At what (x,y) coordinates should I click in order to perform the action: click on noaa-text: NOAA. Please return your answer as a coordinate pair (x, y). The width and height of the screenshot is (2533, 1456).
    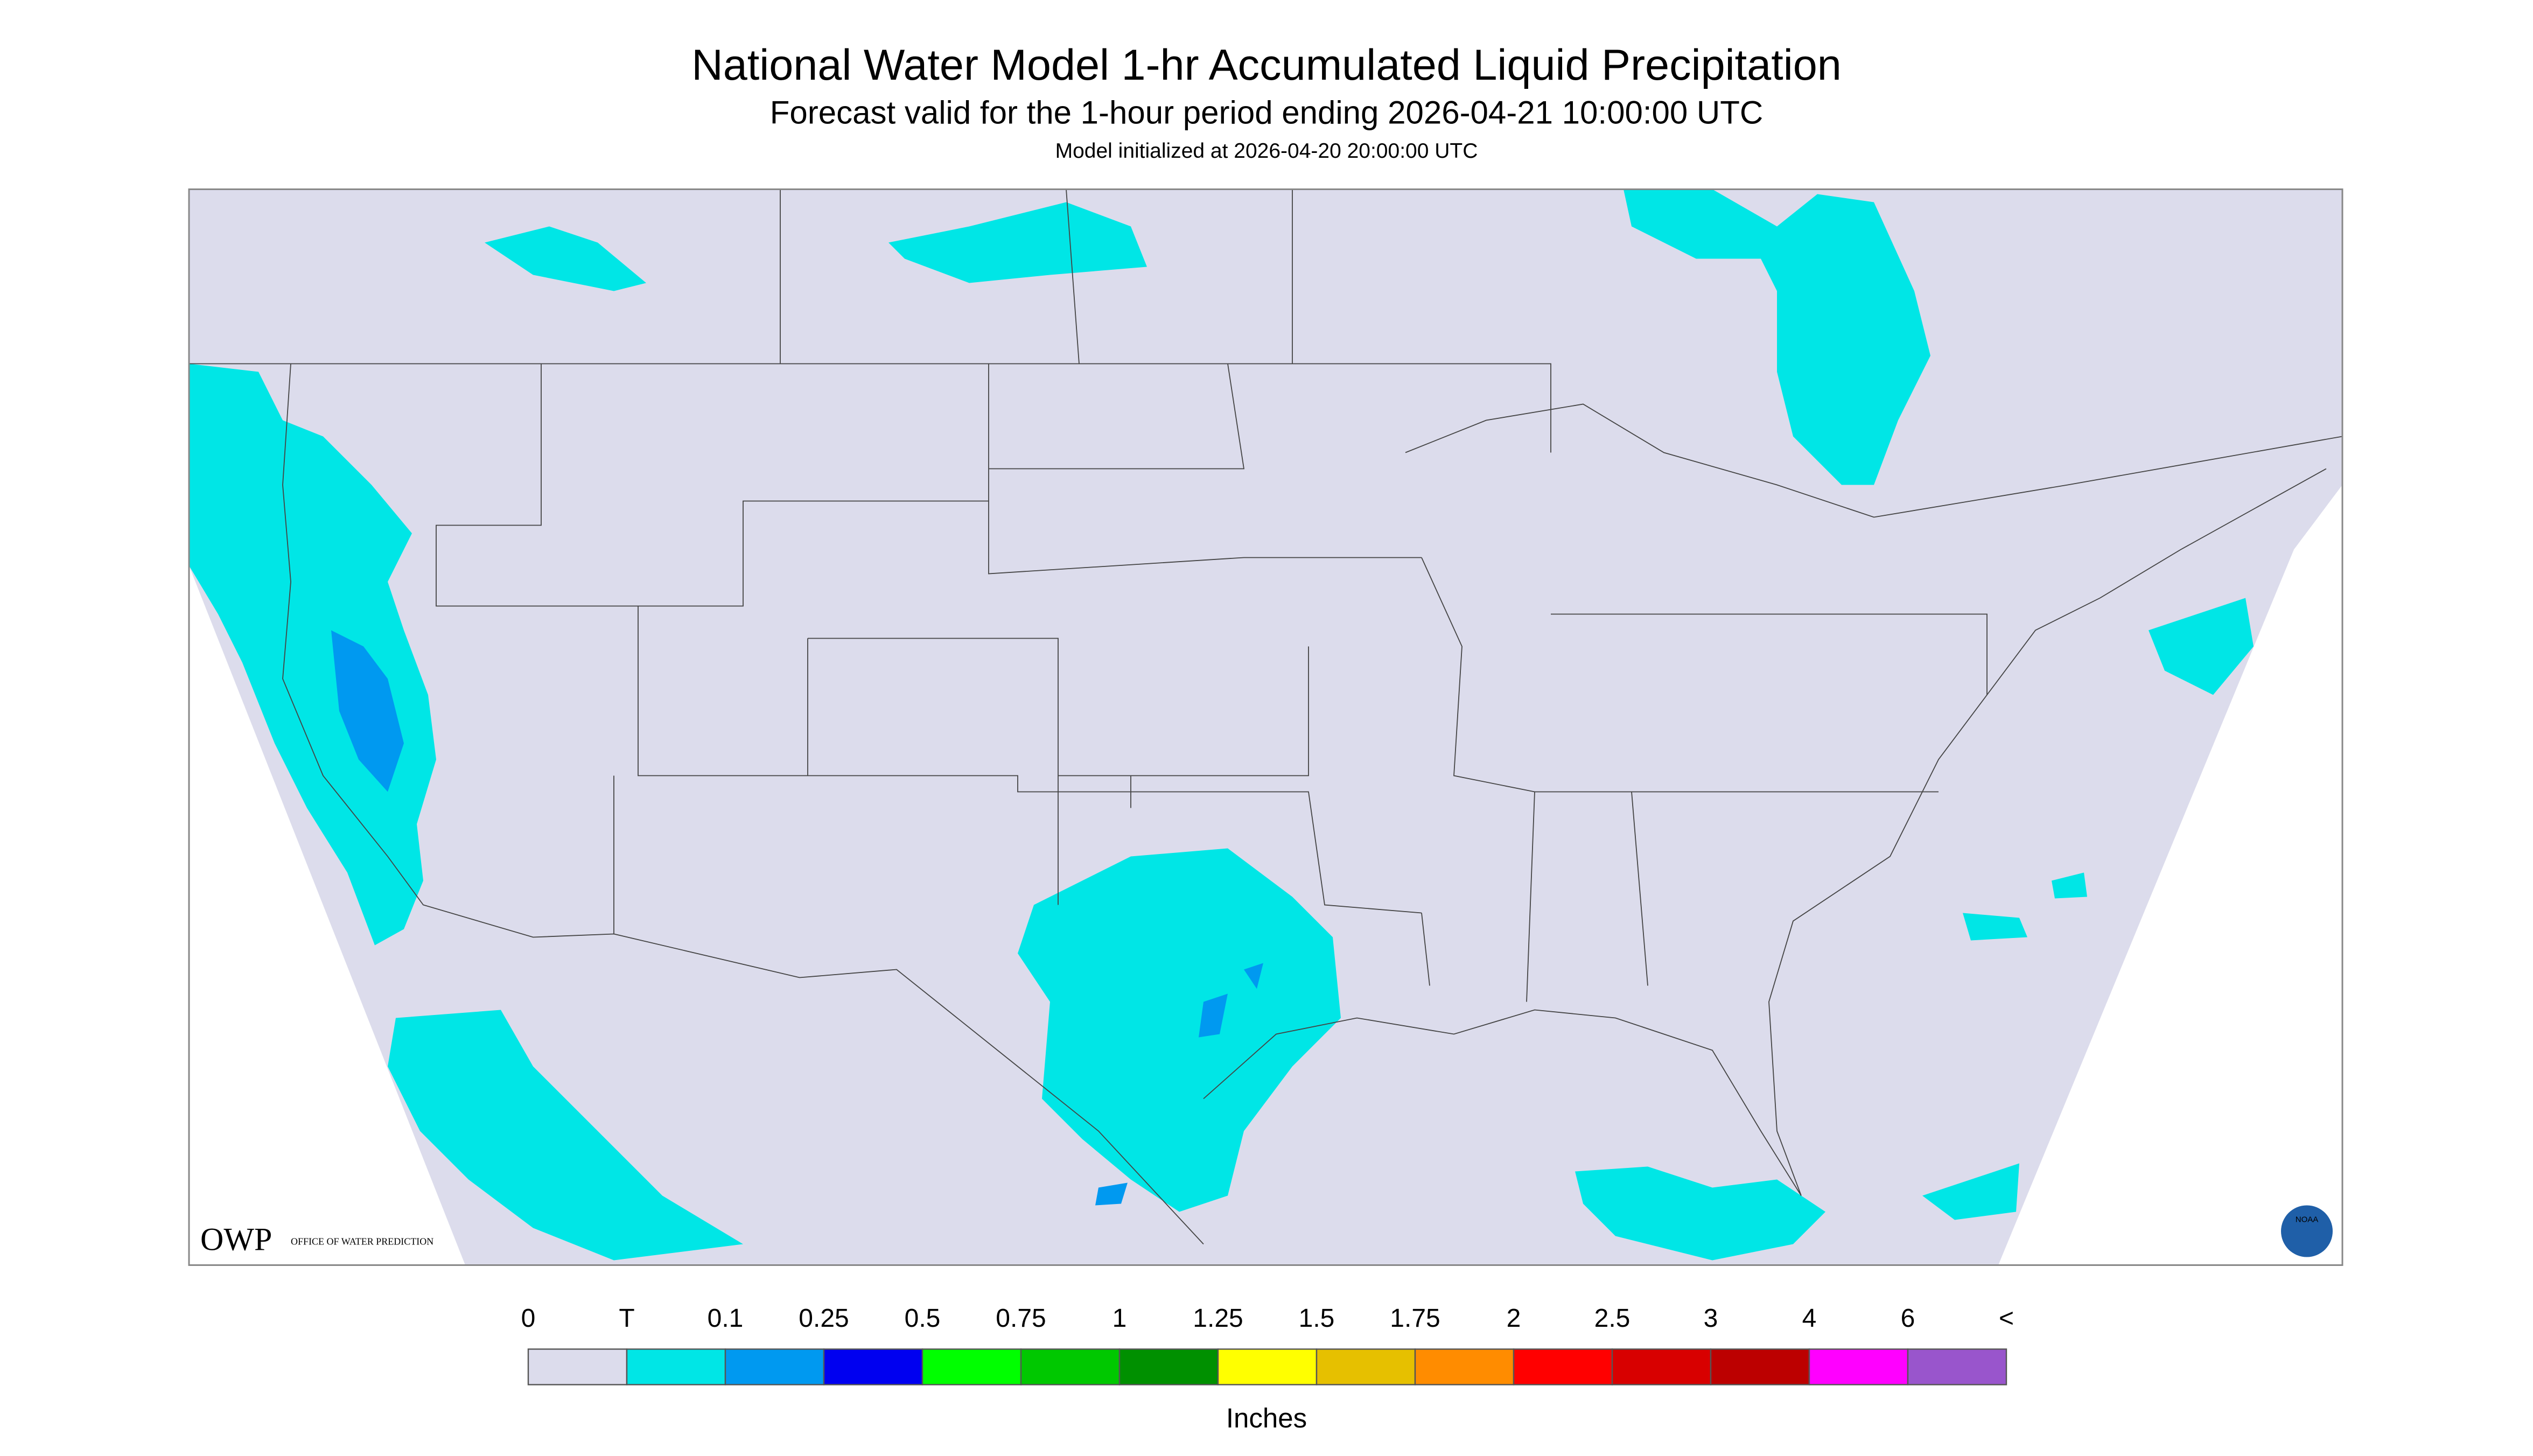
    Looking at the image, I should click on (2307, 1219).